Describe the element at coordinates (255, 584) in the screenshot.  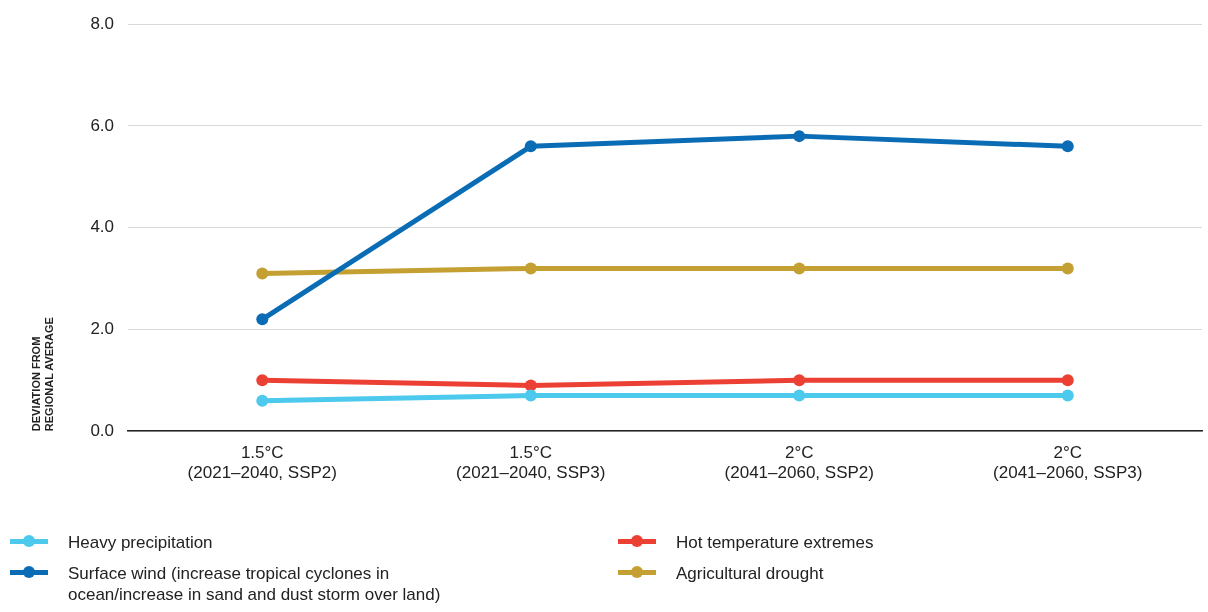
I see `legend-label: Surface wind (increase tropical cyclones in ocean/increase in sand and dust storm over land)` at that location.